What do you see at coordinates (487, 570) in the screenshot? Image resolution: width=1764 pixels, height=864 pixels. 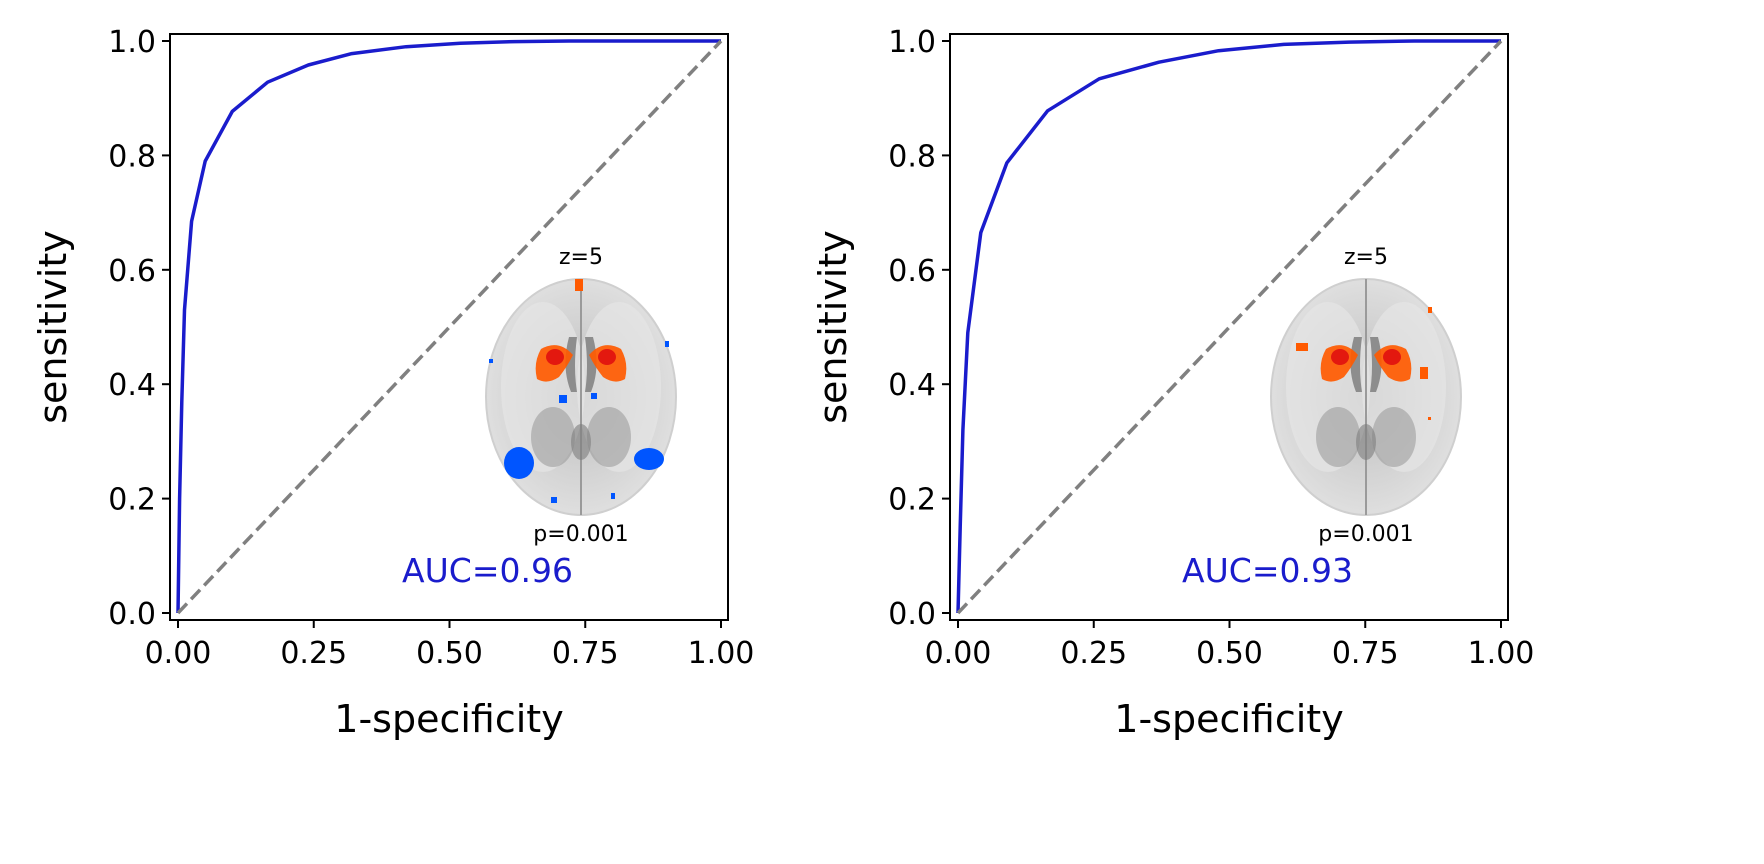 I see `auc-label: AUC=0.96` at bounding box center [487, 570].